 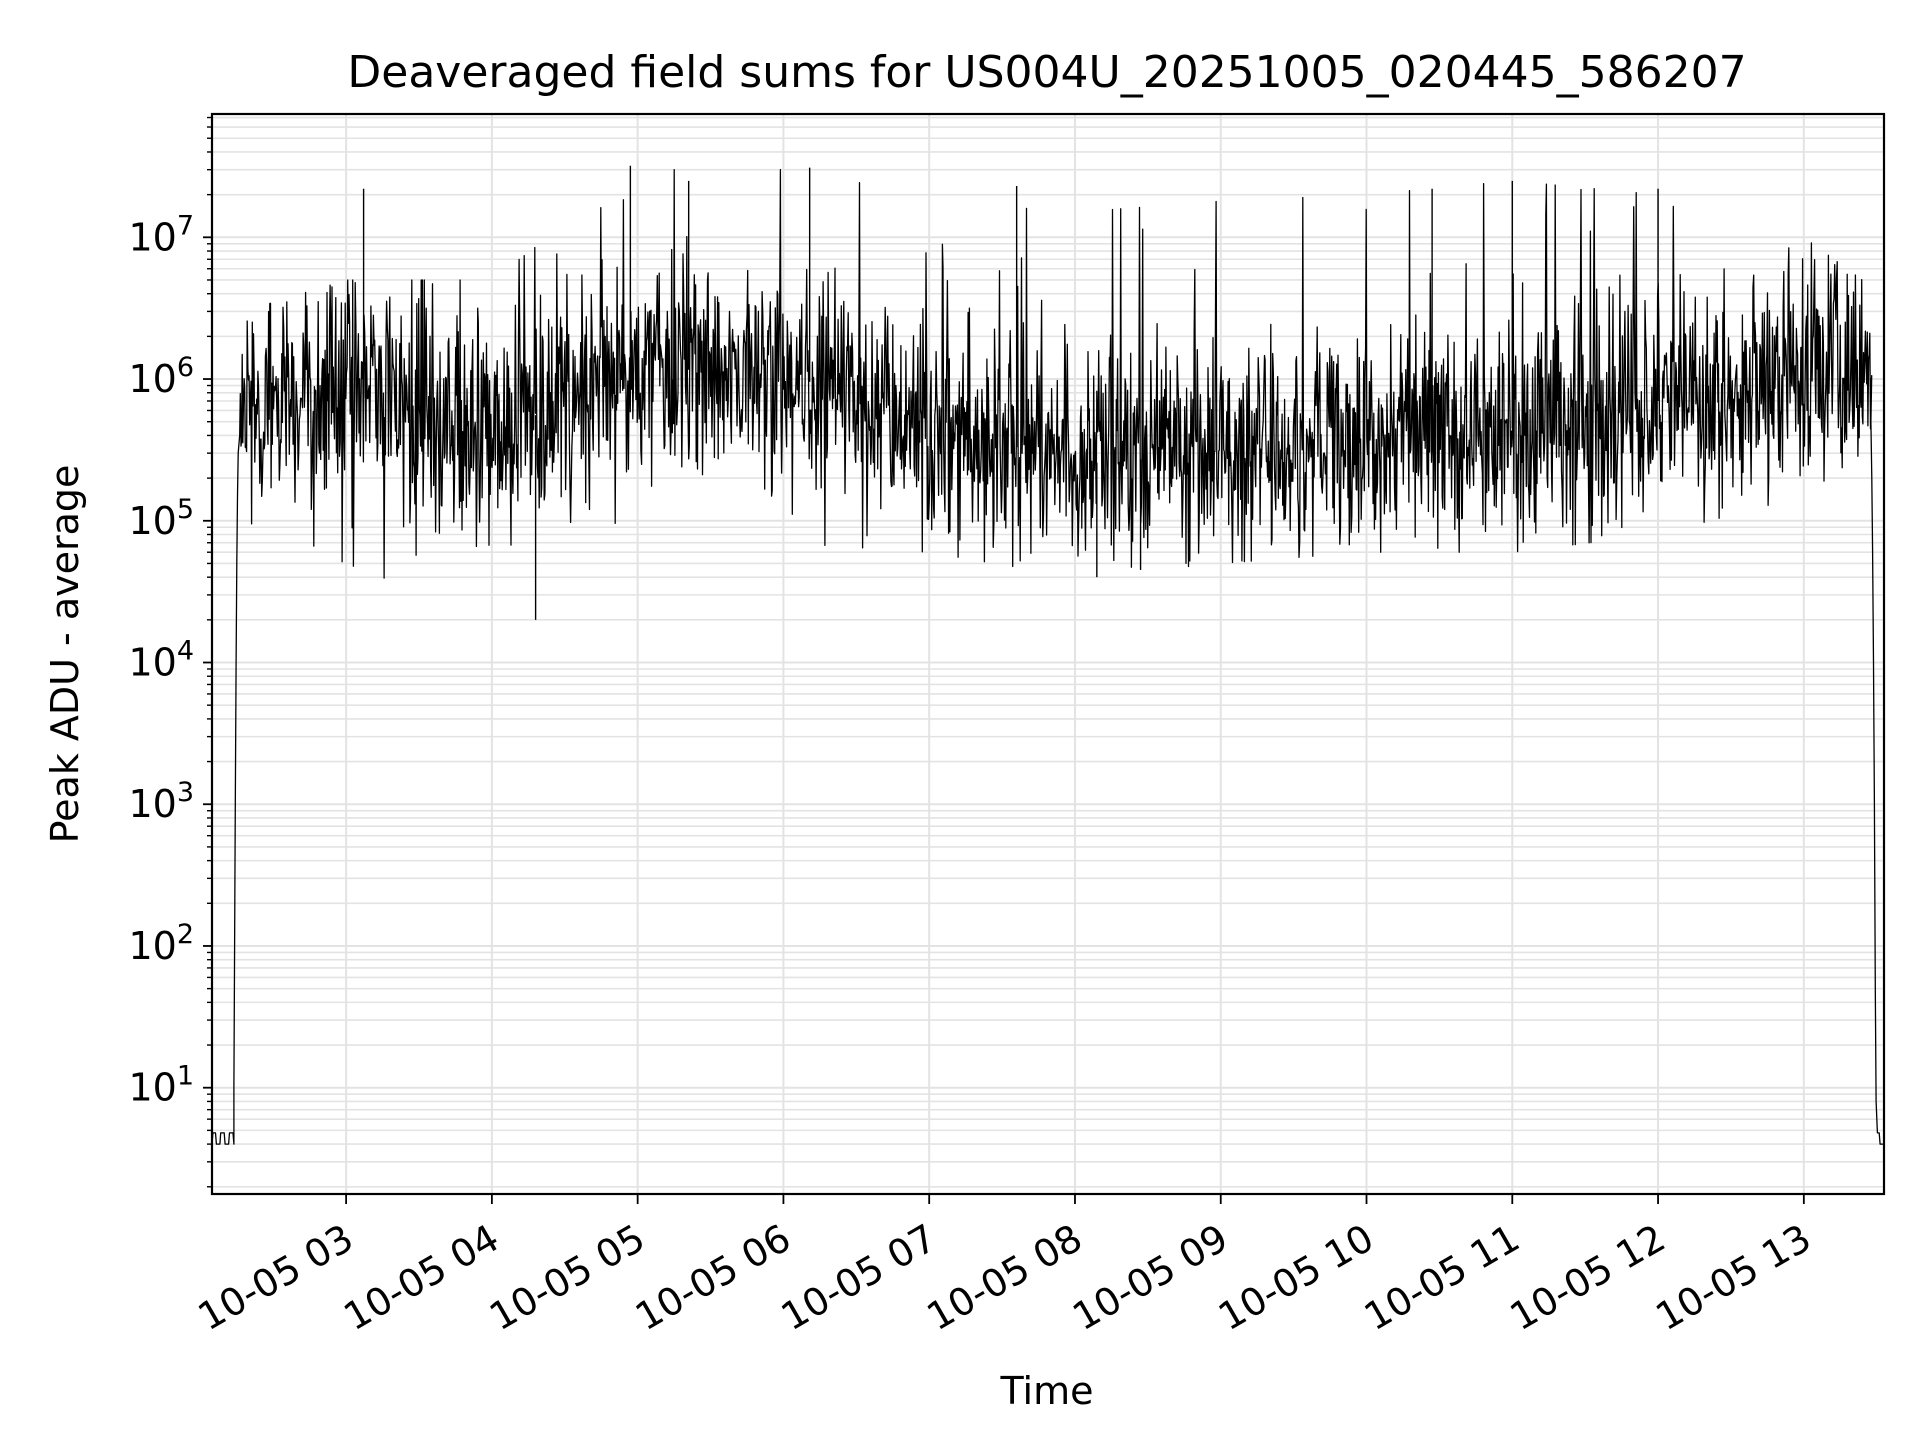 I want to click on y-tick-label: 107, so click(x=161, y=234).